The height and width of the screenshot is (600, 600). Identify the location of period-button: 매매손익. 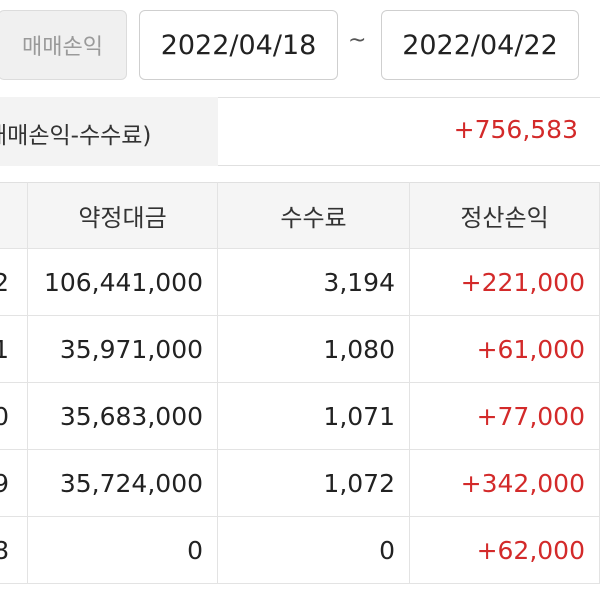
(63, 45).